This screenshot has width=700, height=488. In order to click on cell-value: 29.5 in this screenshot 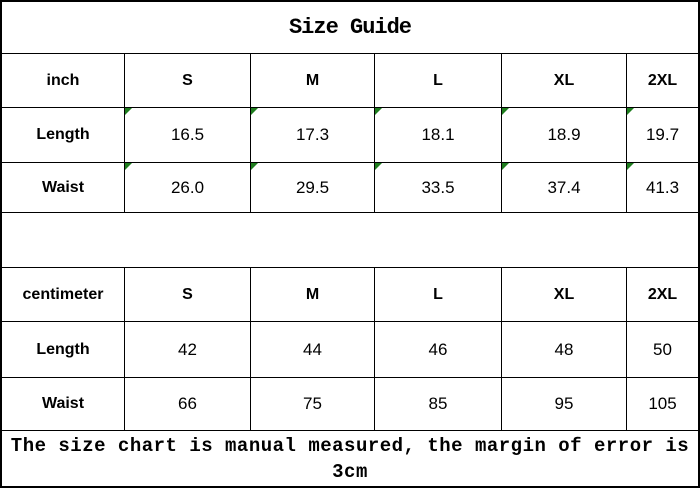, I will do `click(312, 187)`.